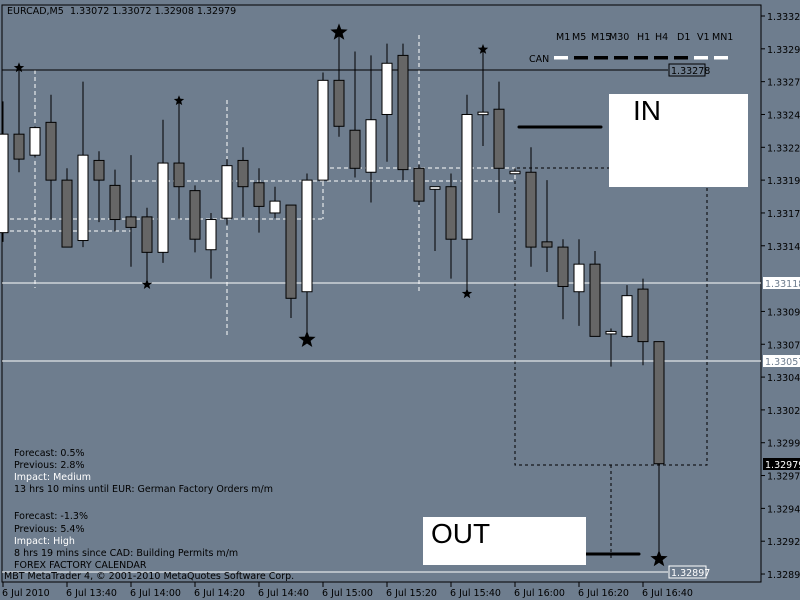 Image resolution: width=800 pixels, height=600 pixels. What do you see at coordinates (661, 37) in the screenshot?
I see `tf-h4: H4` at bounding box center [661, 37].